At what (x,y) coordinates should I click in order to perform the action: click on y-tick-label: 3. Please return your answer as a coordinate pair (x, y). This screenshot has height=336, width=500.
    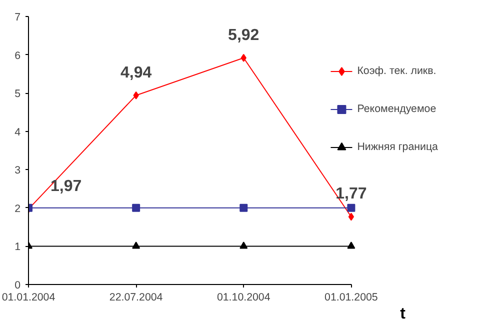
    Looking at the image, I should click on (17, 170).